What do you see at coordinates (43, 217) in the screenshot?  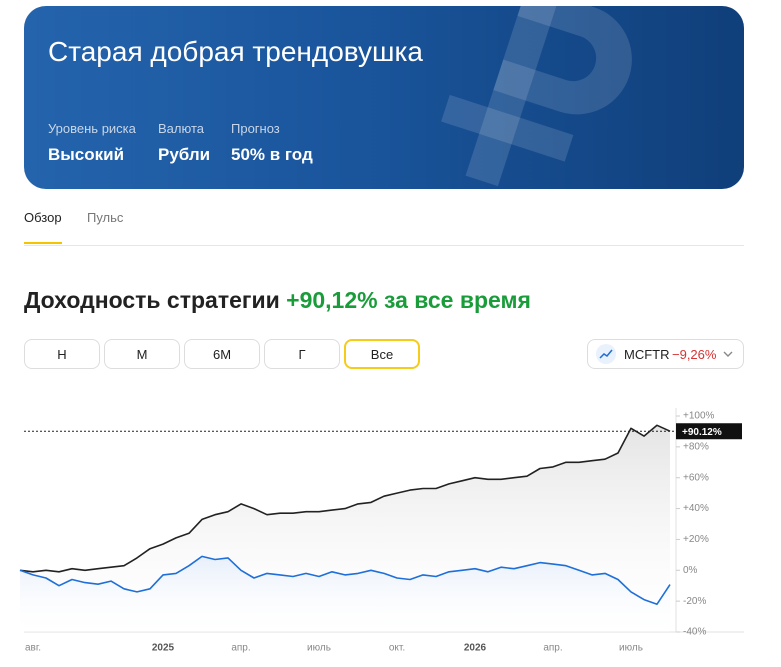 I see `tab: Обзор` at bounding box center [43, 217].